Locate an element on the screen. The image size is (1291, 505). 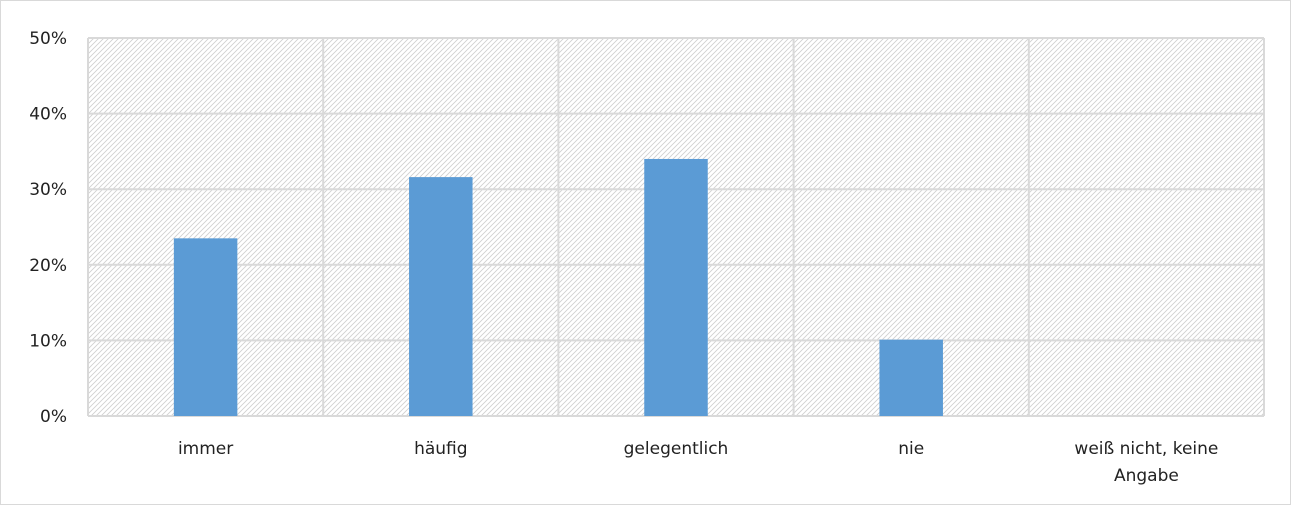
y-tick-label: 40% is located at coordinates (48, 115).